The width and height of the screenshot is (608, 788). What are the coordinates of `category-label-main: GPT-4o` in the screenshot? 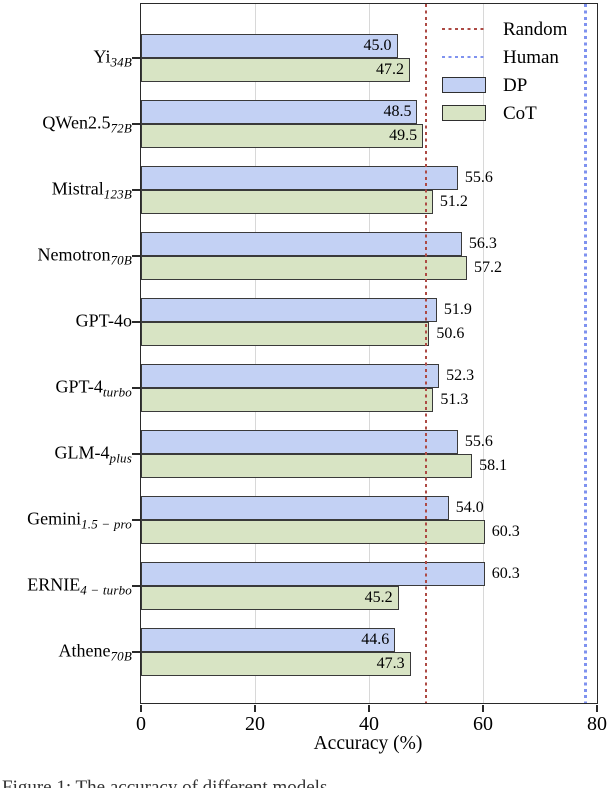 It's located at (103, 320).